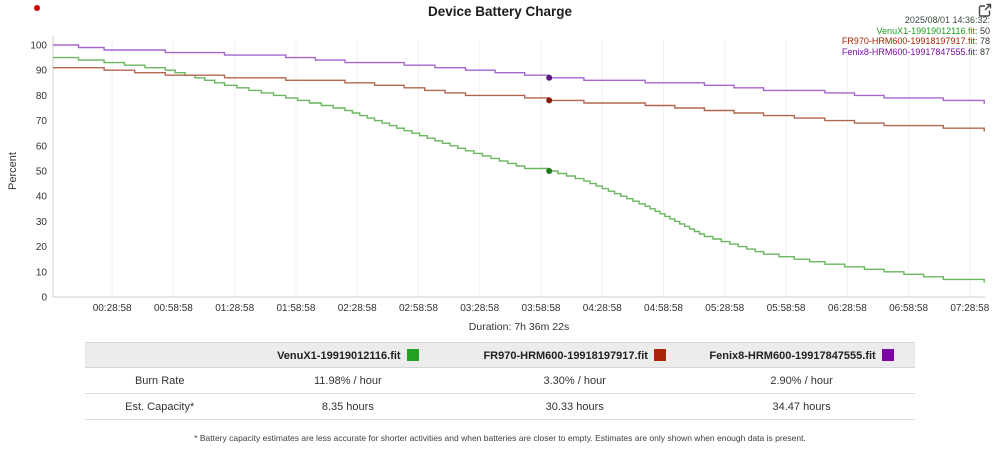 This screenshot has width=1000, height=450. I want to click on x-axis-tick-label: 02:28:58, so click(357, 308).